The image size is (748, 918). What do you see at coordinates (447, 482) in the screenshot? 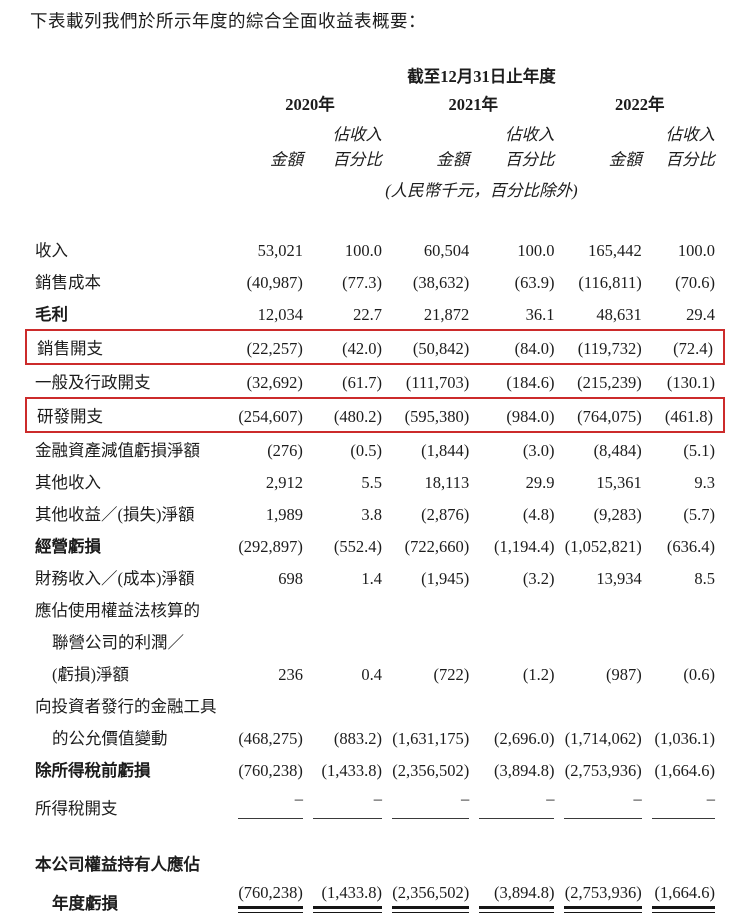
I see `row-value: 18,113` at bounding box center [447, 482].